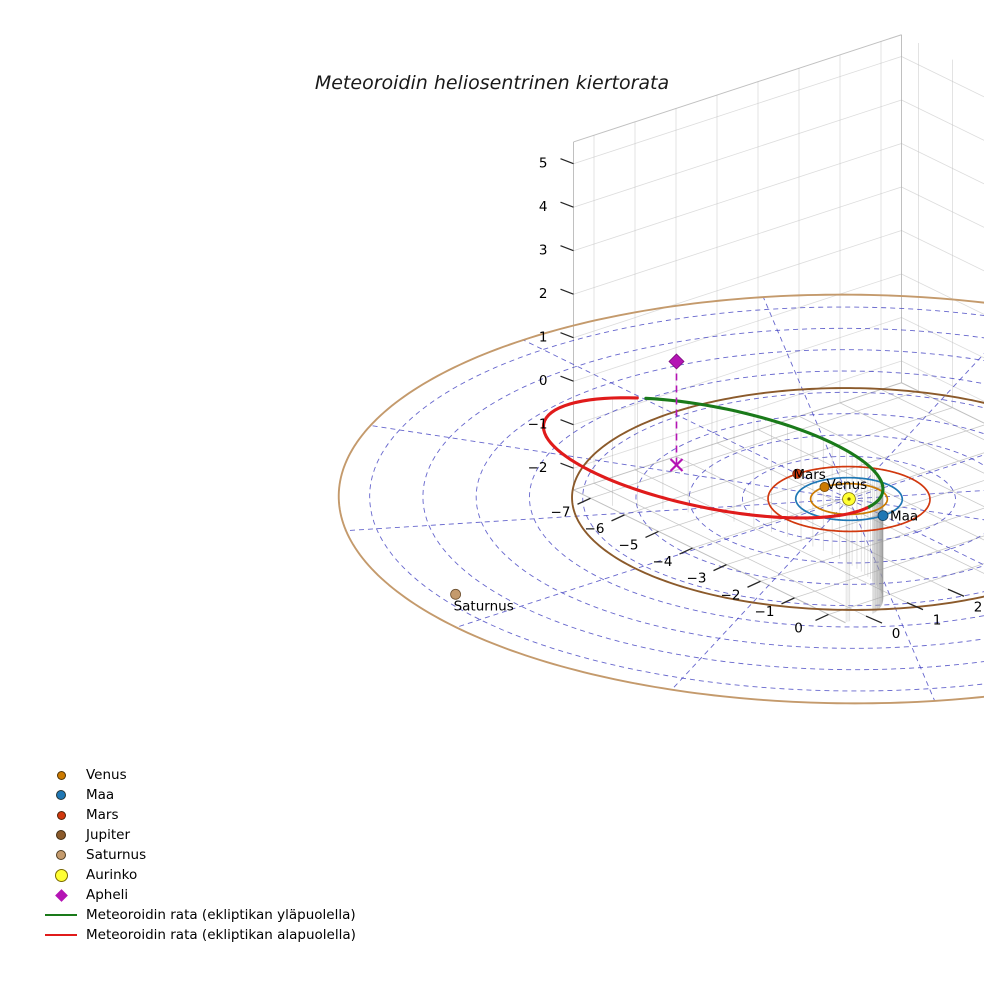 The image size is (984, 984). What do you see at coordinates (538, 468) in the screenshot?
I see `z-tick-7-label: −2` at bounding box center [538, 468].